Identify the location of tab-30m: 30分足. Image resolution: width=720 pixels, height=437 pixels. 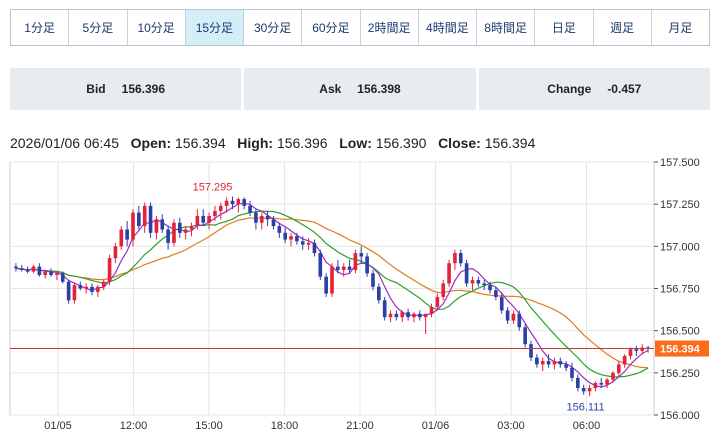
(273, 27).